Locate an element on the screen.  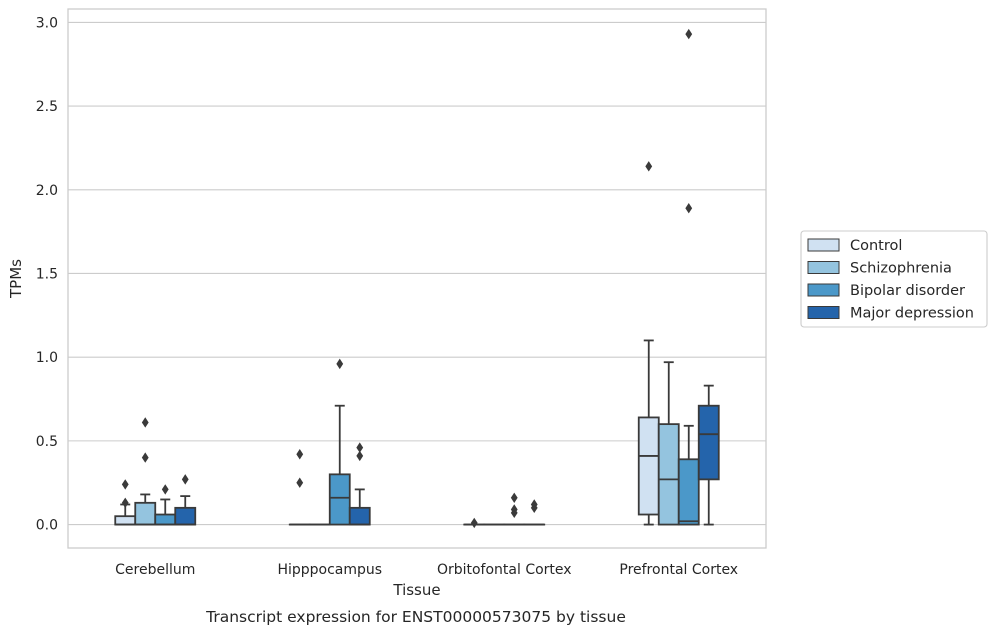
x-tick-label: Orbitofontal Cortex is located at coordinates (504, 570).